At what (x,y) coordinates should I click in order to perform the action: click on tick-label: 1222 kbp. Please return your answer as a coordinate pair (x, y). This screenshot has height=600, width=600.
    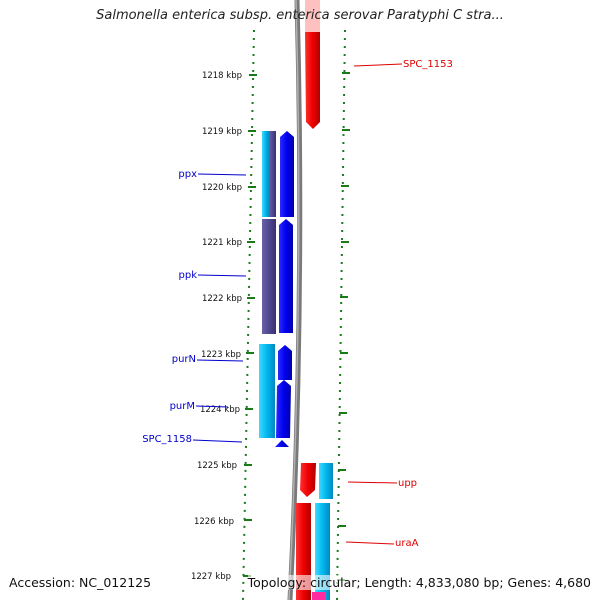
    Looking at the image, I should click on (222, 299).